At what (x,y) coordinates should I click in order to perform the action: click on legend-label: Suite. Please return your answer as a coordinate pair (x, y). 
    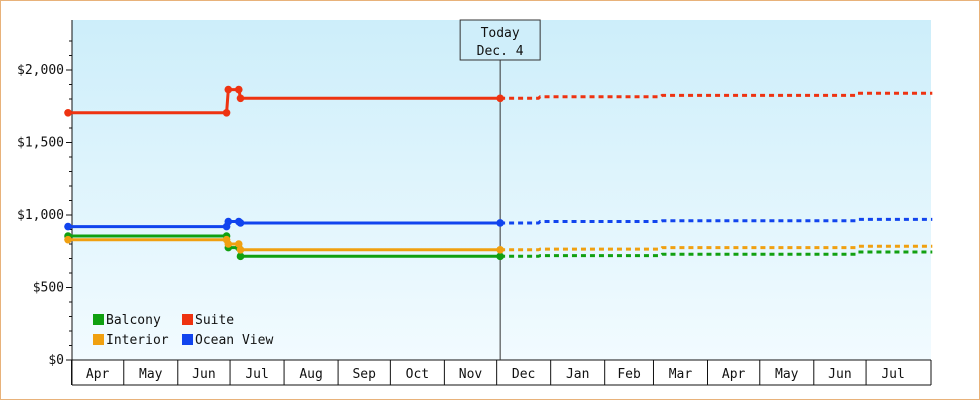
    Looking at the image, I should click on (214, 320).